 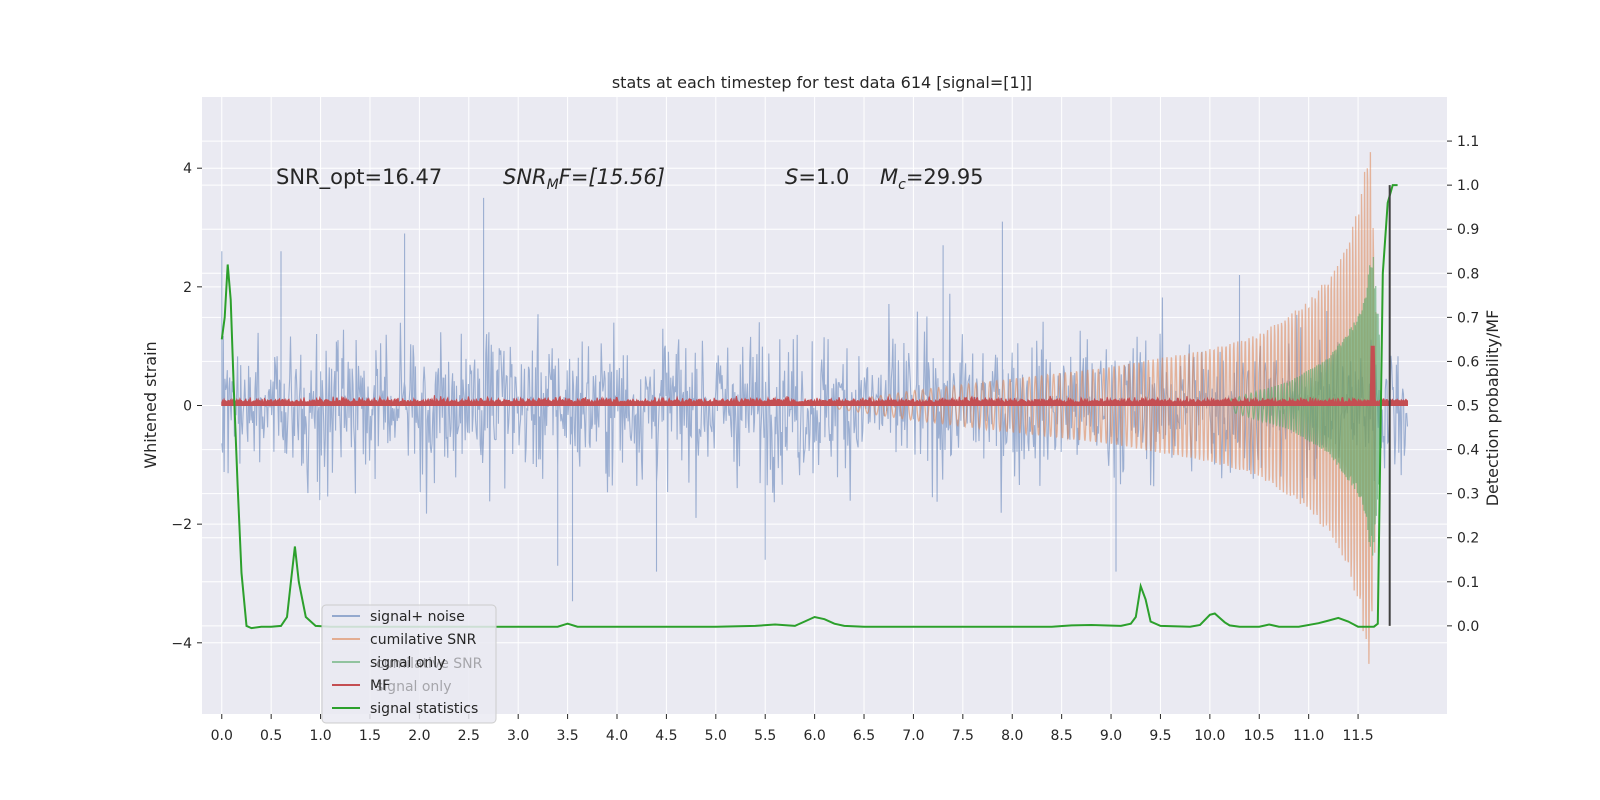 What do you see at coordinates (814, 736) in the screenshot?
I see `x-tick-label: 6.0` at bounding box center [814, 736].